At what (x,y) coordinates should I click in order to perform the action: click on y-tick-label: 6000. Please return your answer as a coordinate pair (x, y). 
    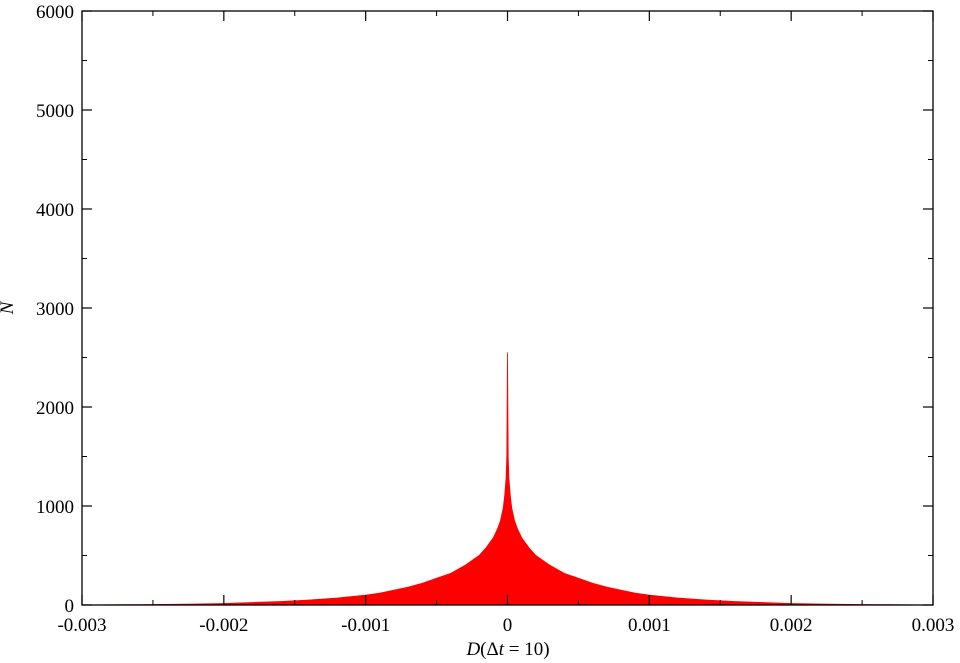
    Looking at the image, I should click on (55, 12).